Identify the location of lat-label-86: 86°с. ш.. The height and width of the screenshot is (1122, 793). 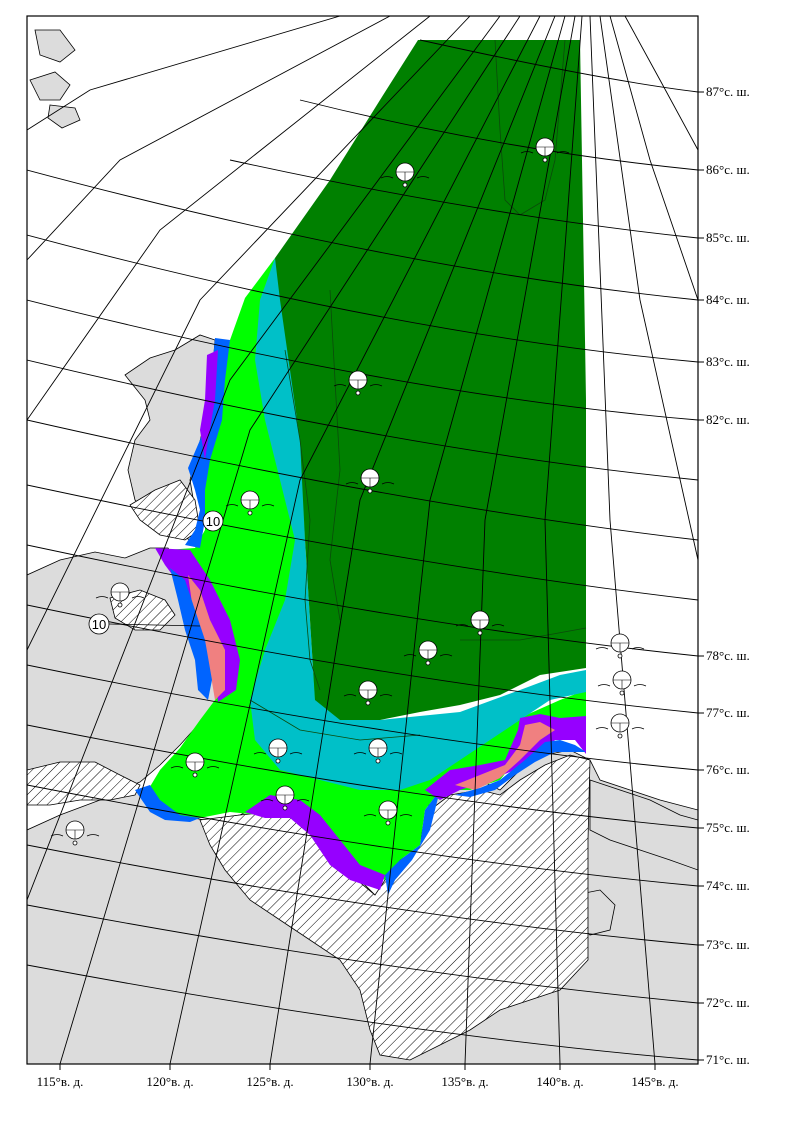
(728, 169).